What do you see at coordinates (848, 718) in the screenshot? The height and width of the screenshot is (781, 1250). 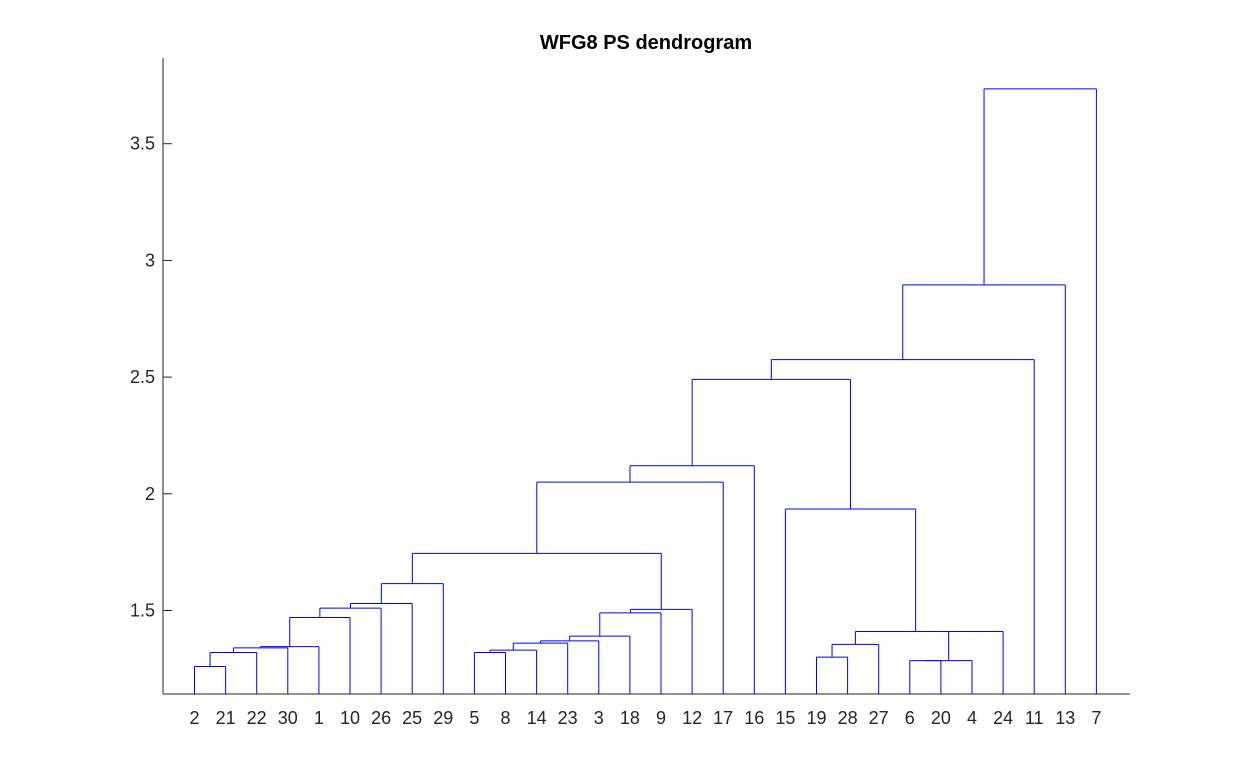 I see `x-tick-label: 28` at bounding box center [848, 718].